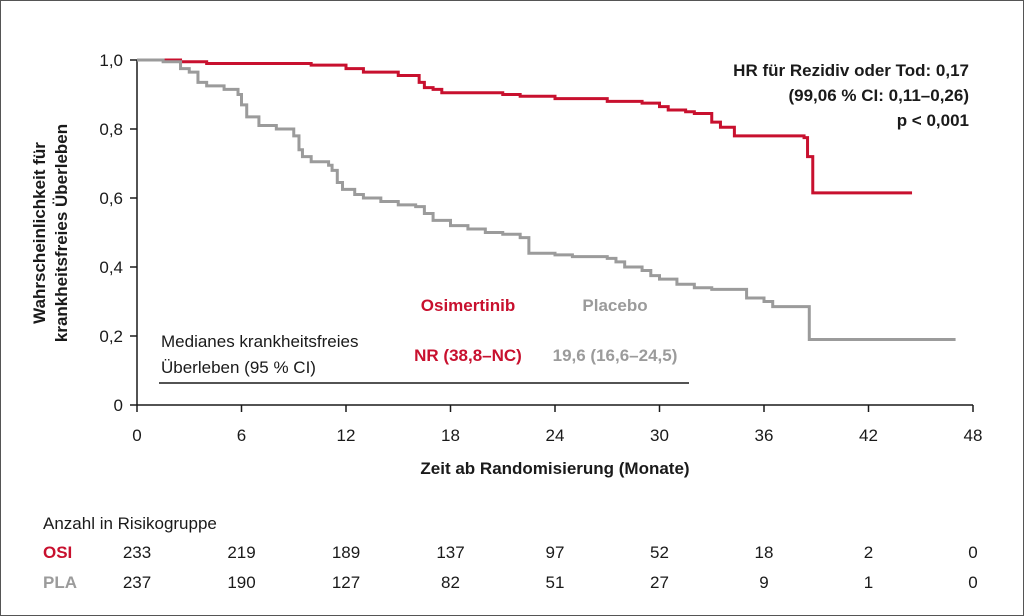 The height and width of the screenshot is (616, 1024). I want to click on x-axis-title: Zeit ab Randomisierung (Monate), so click(554, 468).